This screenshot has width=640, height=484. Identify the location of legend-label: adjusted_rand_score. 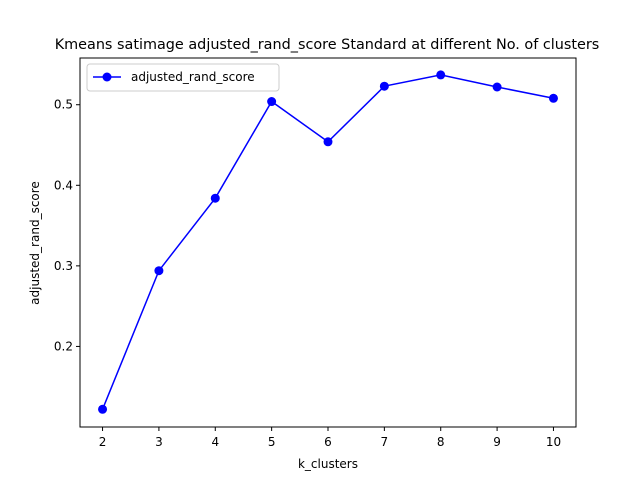
(193, 77).